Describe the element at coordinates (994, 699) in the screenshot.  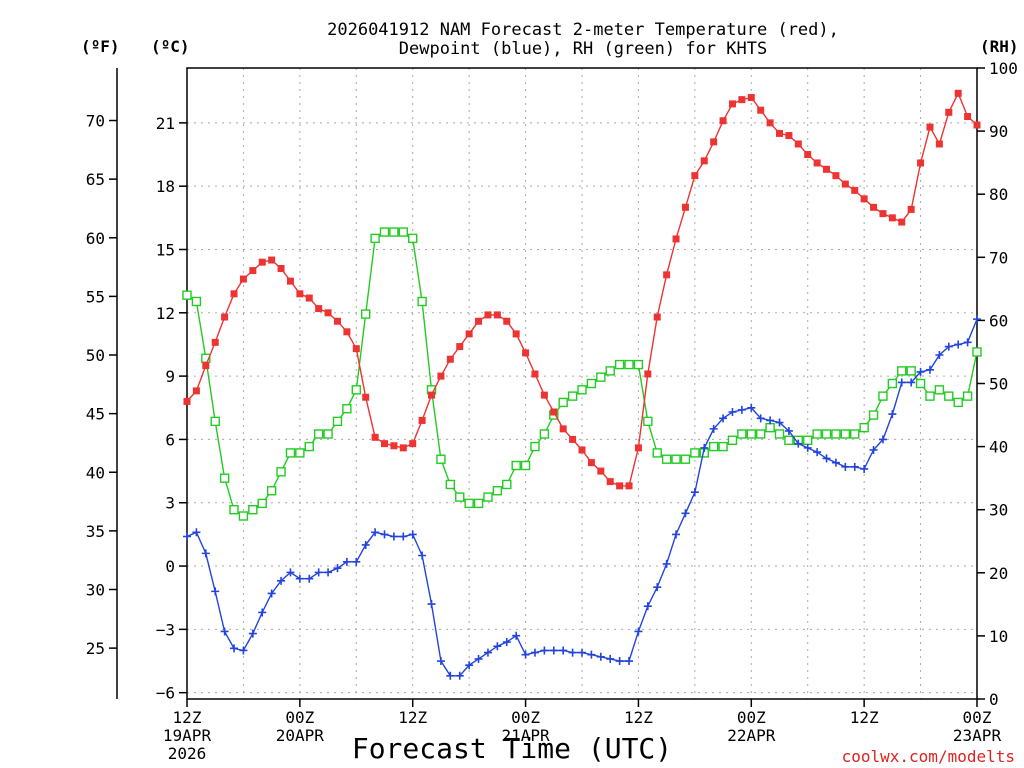
I see `rh-tick-label: 0` at that location.